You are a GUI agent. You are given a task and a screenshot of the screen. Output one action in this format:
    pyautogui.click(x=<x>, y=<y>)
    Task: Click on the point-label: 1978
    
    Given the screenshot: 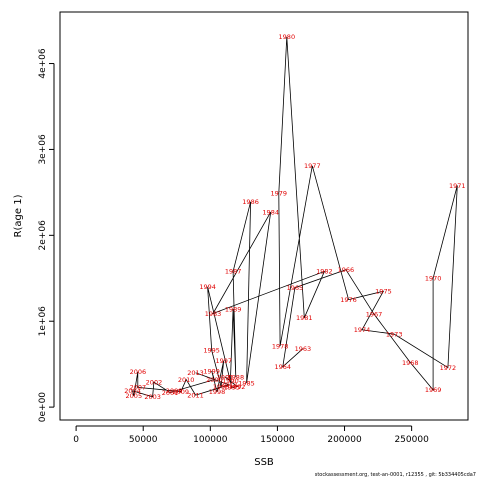 What is the action you would take?
    pyautogui.click(x=280, y=346)
    